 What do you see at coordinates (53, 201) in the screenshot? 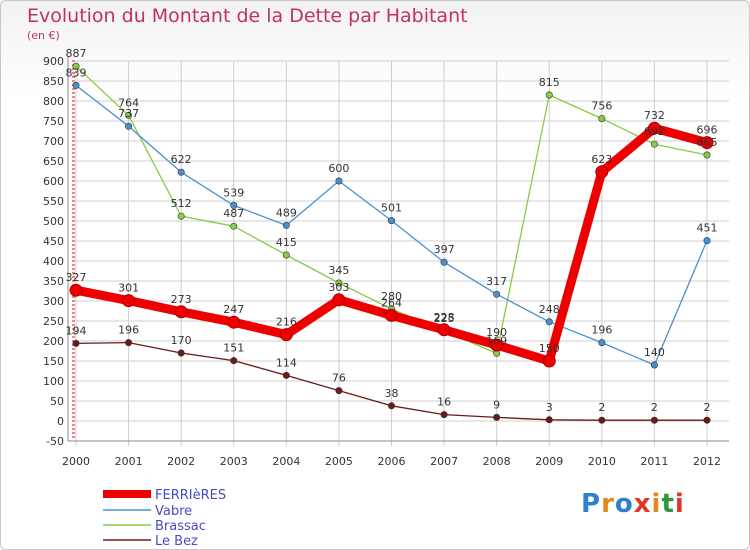
I see `y-tick-label: 550` at bounding box center [53, 201].